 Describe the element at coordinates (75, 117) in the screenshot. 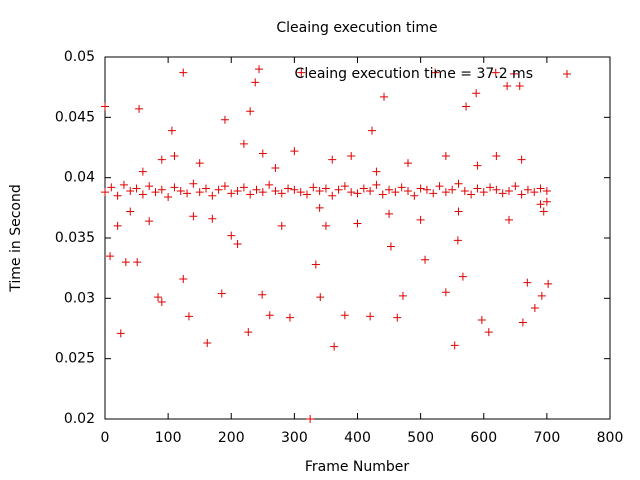

I see `y-tick-label: 0.045` at that location.